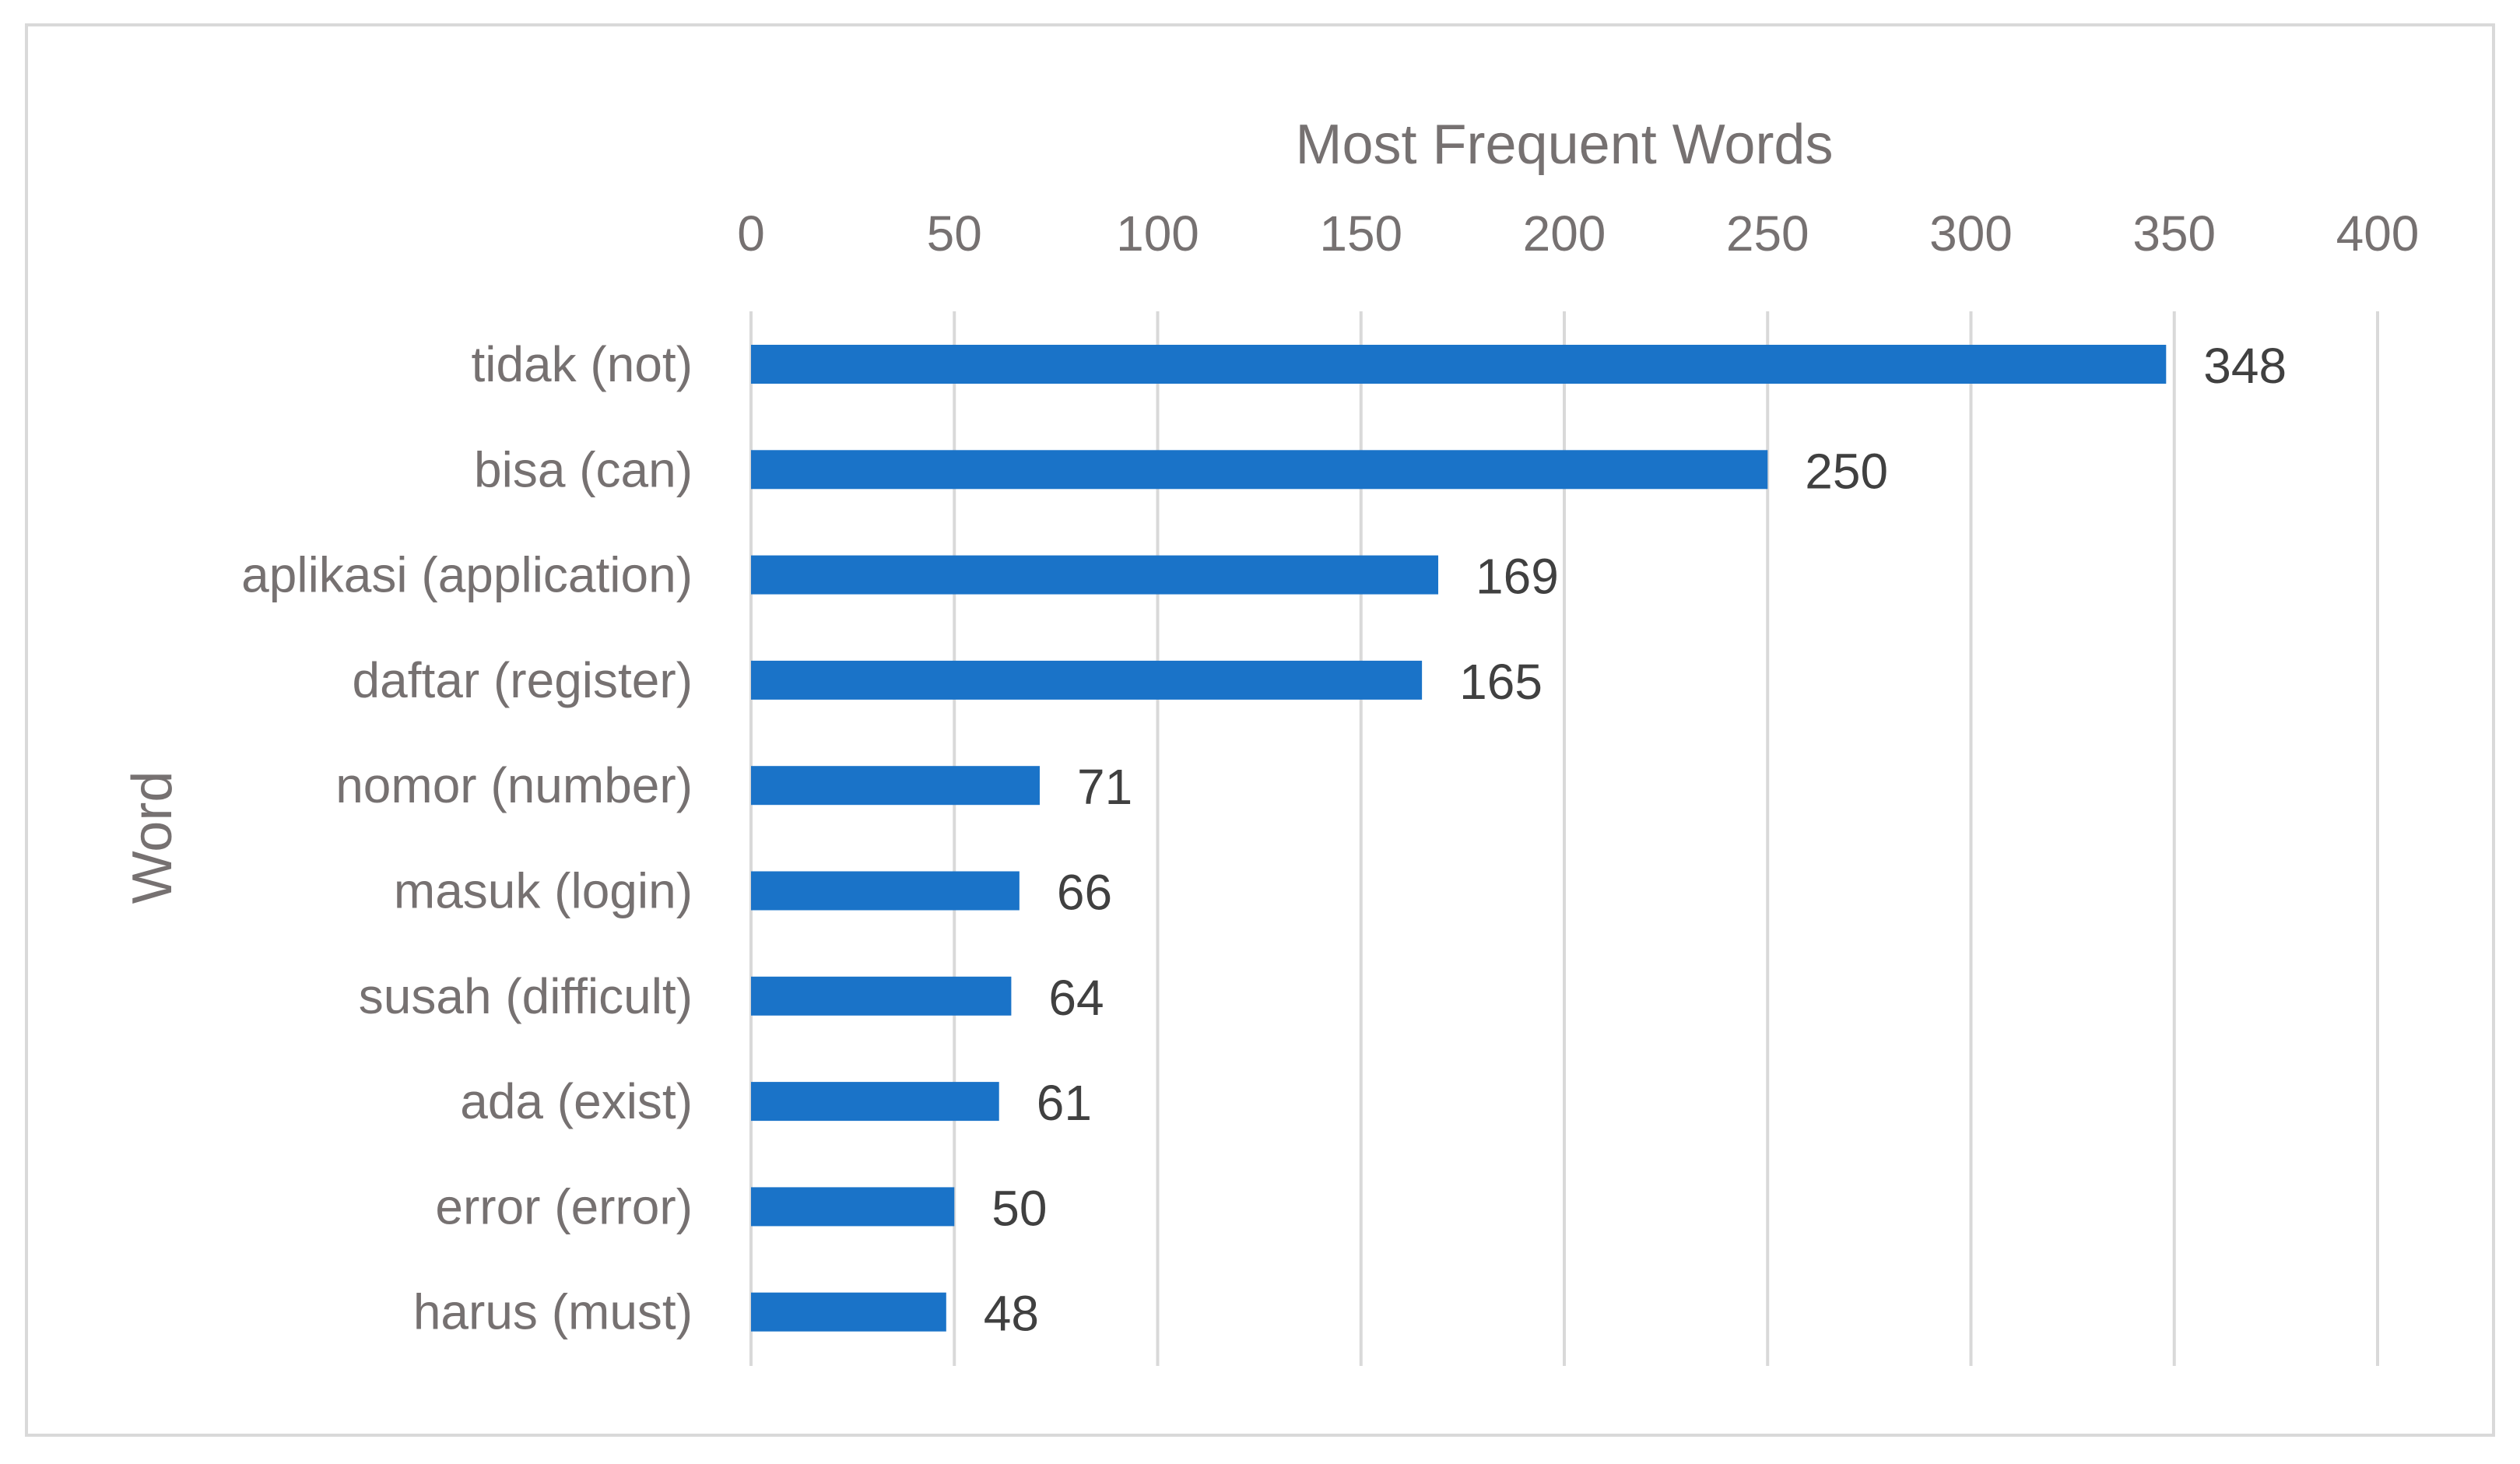 This screenshot has width=2520, height=1464. What do you see at coordinates (544, 891) in the screenshot?
I see `category-label: masuk (login)` at bounding box center [544, 891].